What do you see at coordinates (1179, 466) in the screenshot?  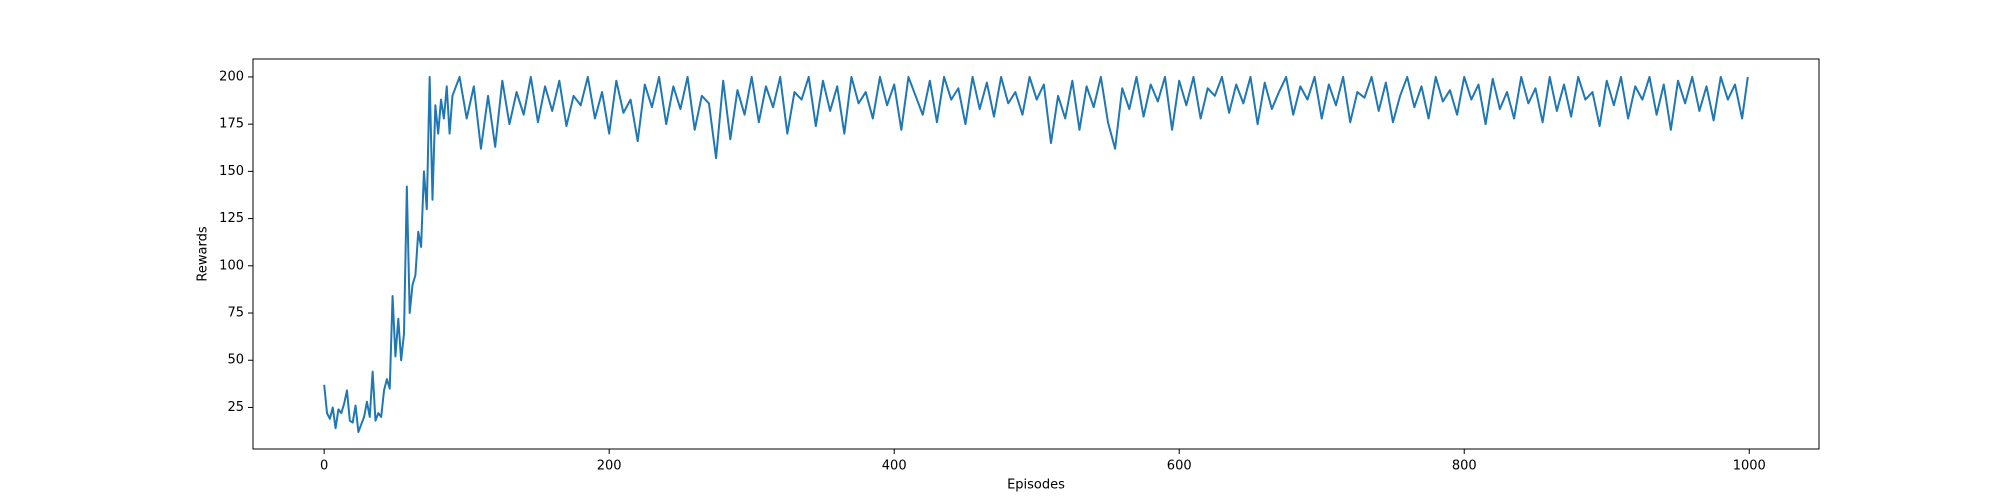 I see `x-tick-label: 600` at bounding box center [1179, 466].